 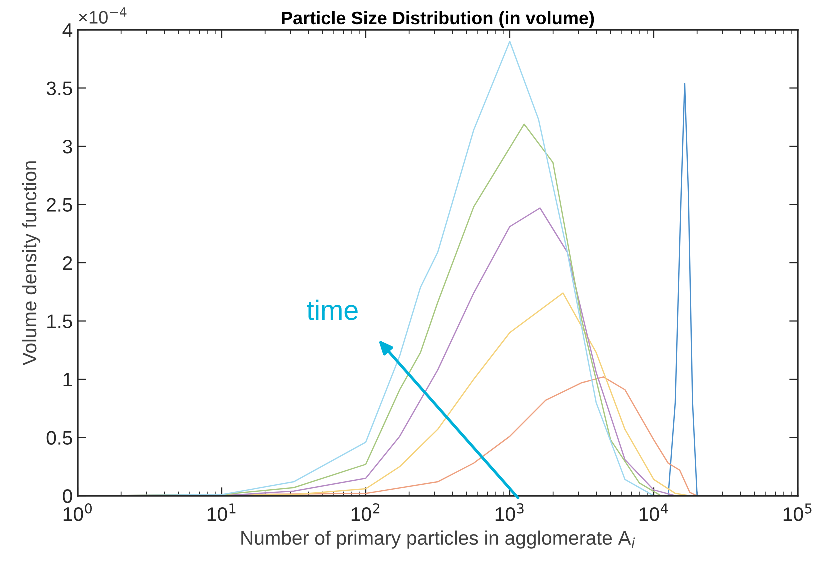 What do you see at coordinates (366, 513) in the screenshot?
I see `x-tick-label: 10$^{2}$` at bounding box center [366, 513].